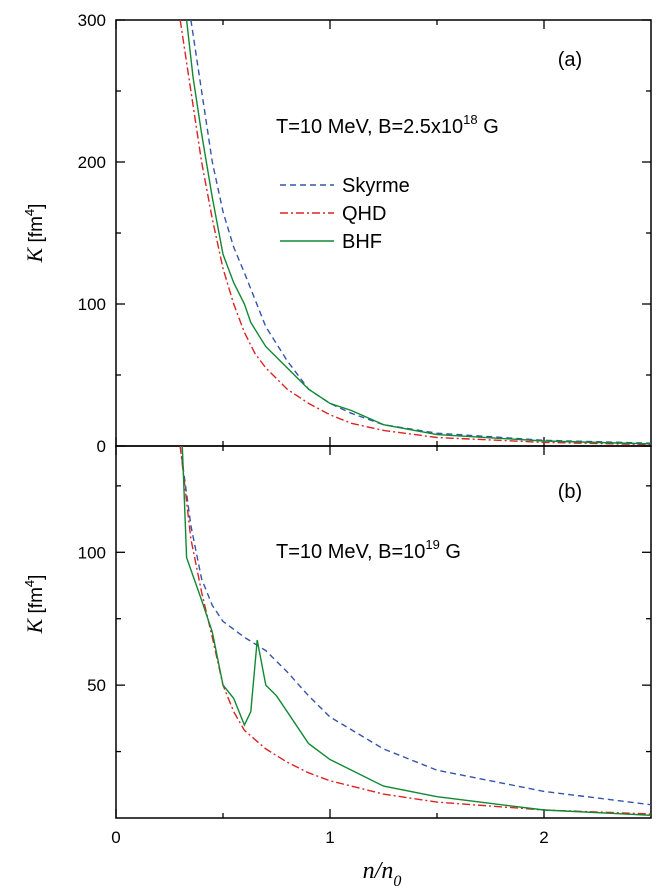  What do you see at coordinates (92, 20) in the screenshot?
I see `y-tick-label: 300` at bounding box center [92, 20].